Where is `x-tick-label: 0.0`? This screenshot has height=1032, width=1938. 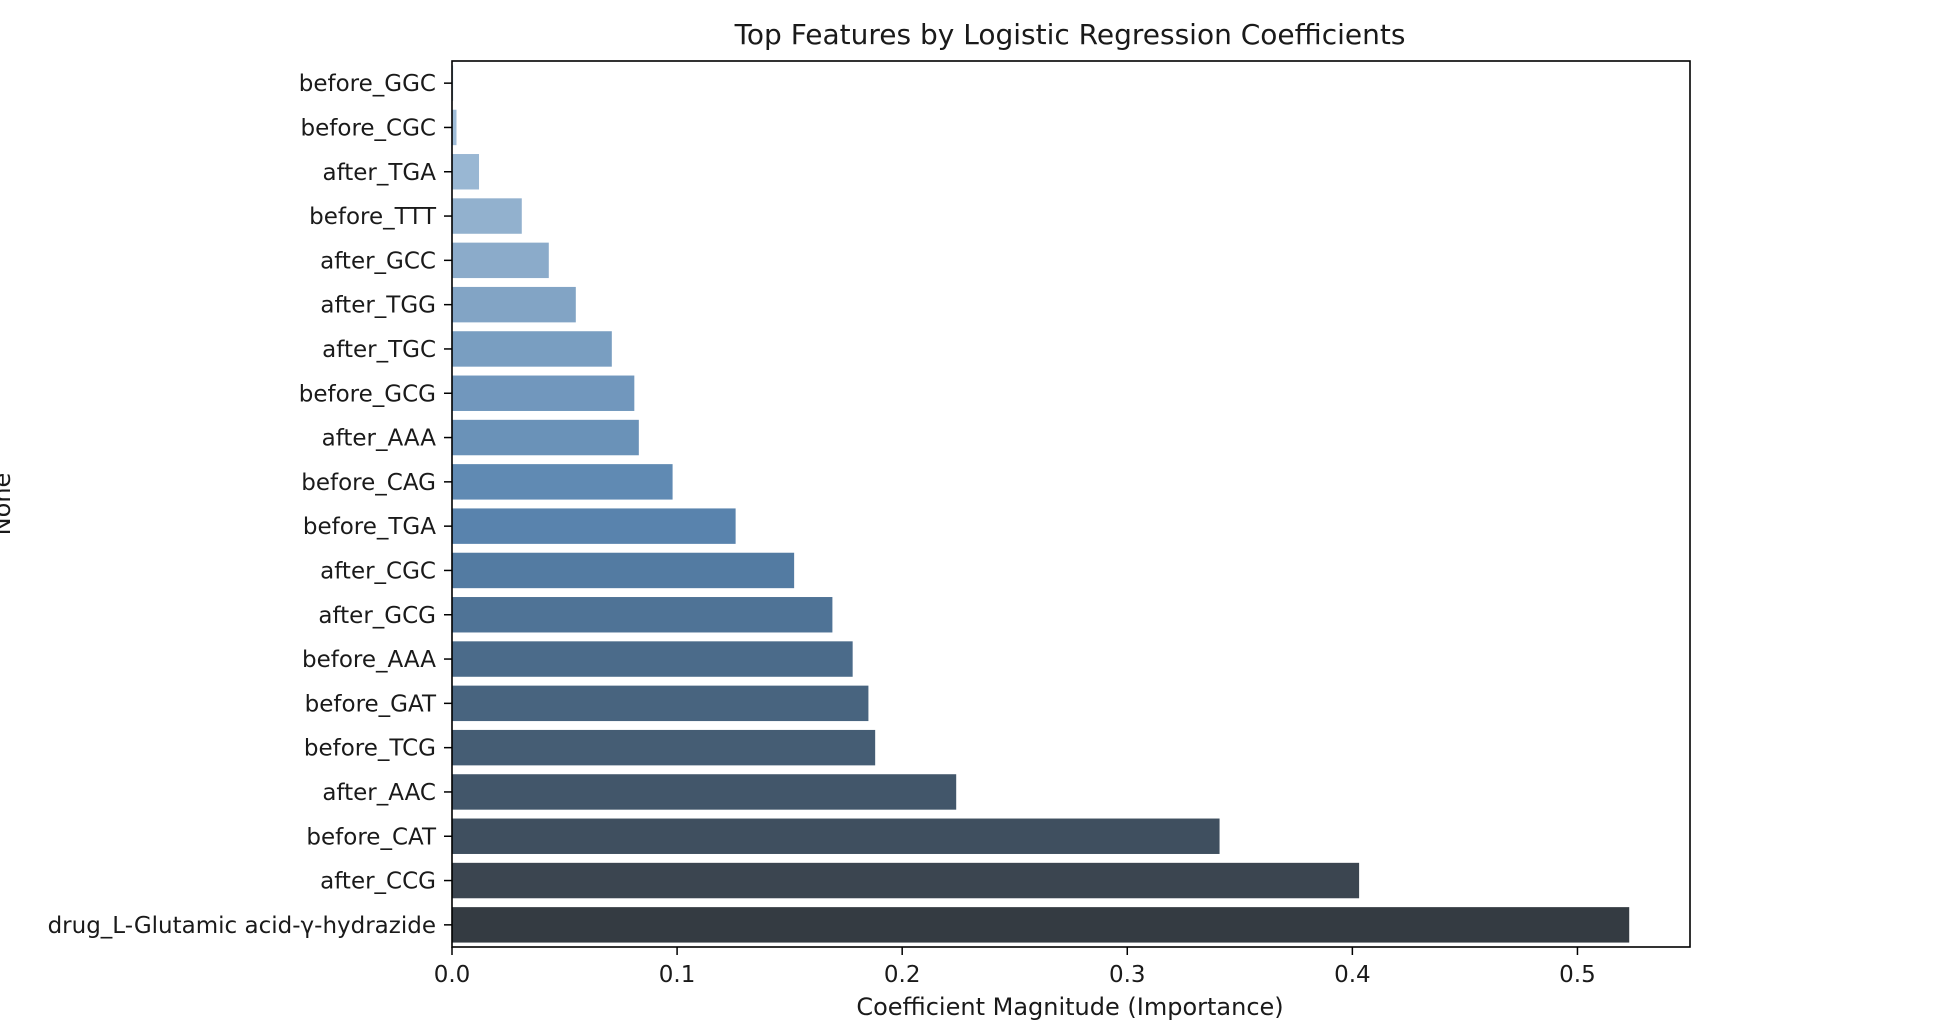
x-tick-label: 0.0 is located at coordinates (452, 975).